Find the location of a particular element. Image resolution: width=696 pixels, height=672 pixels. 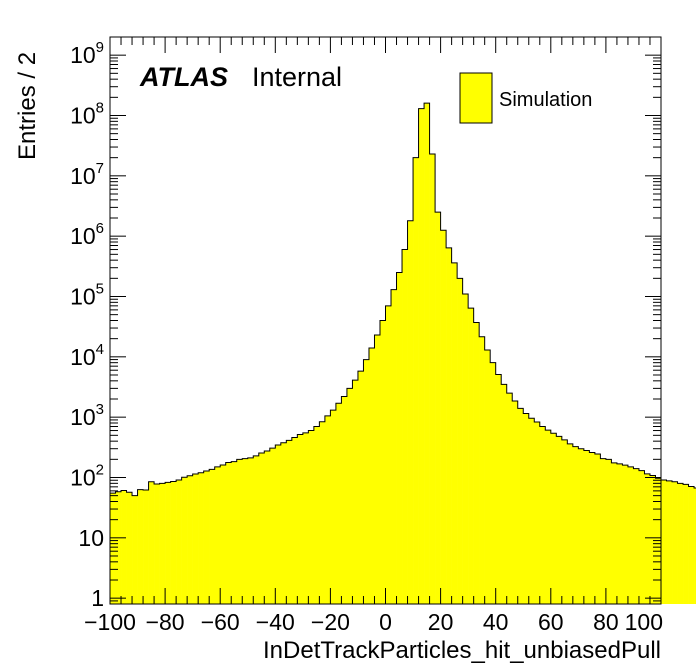

x-tick-label: −20 is located at coordinates (330, 622).